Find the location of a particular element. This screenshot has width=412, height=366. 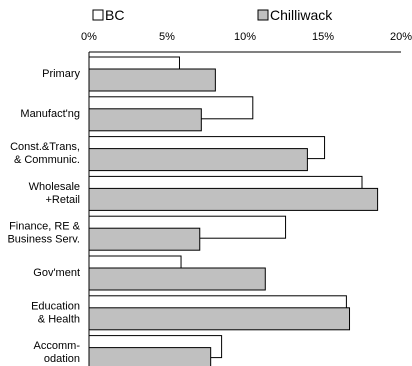

category-label: odation is located at coordinates (62, 359).